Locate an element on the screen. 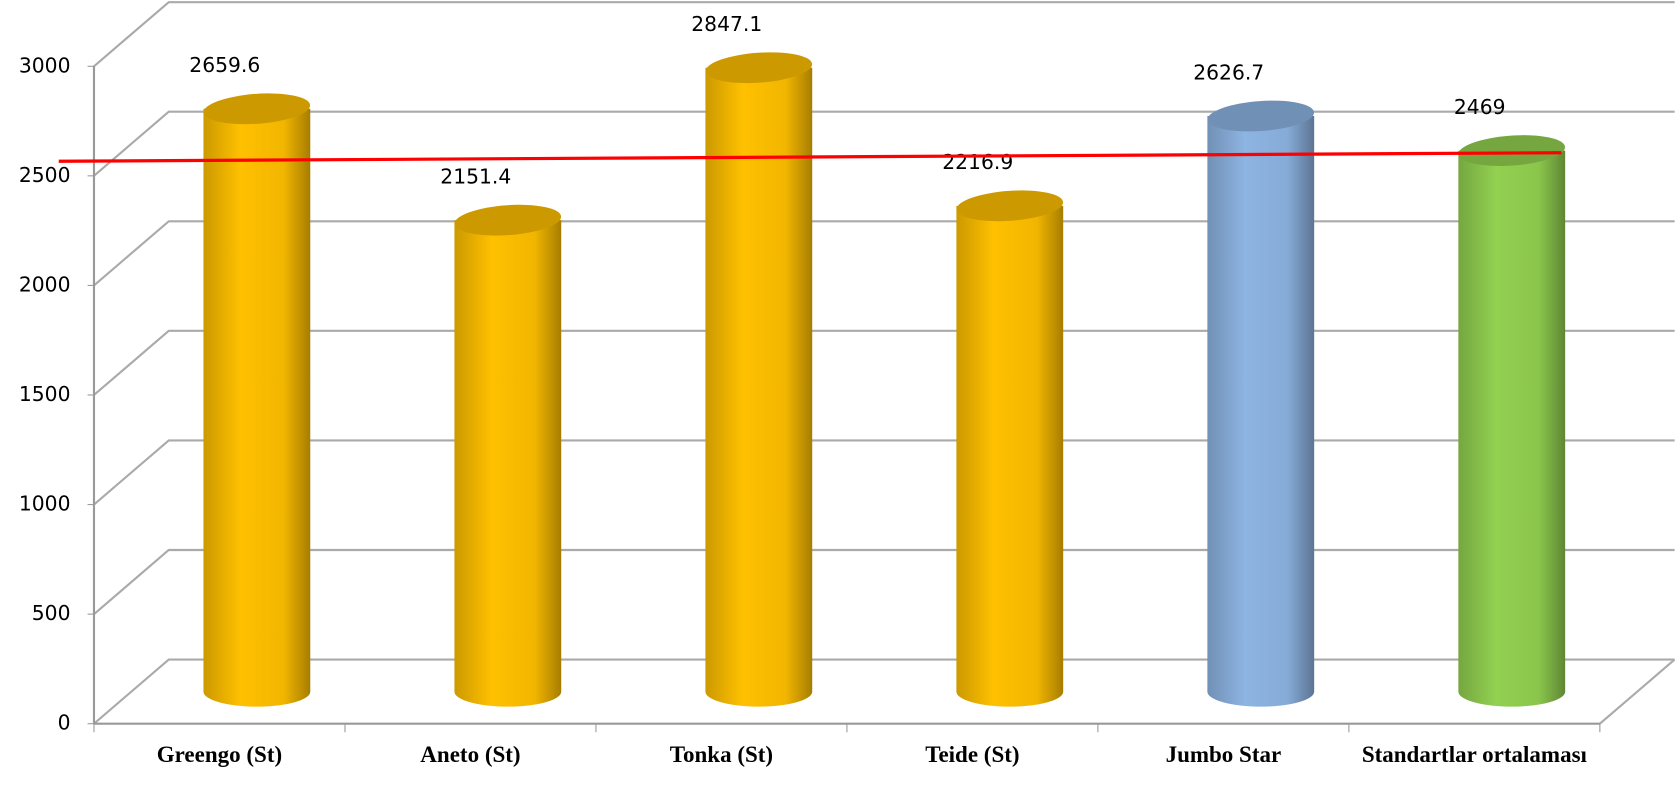 The image size is (1675, 805). x-tick-label: Jumbo Star is located at coordinates (1223, 754).